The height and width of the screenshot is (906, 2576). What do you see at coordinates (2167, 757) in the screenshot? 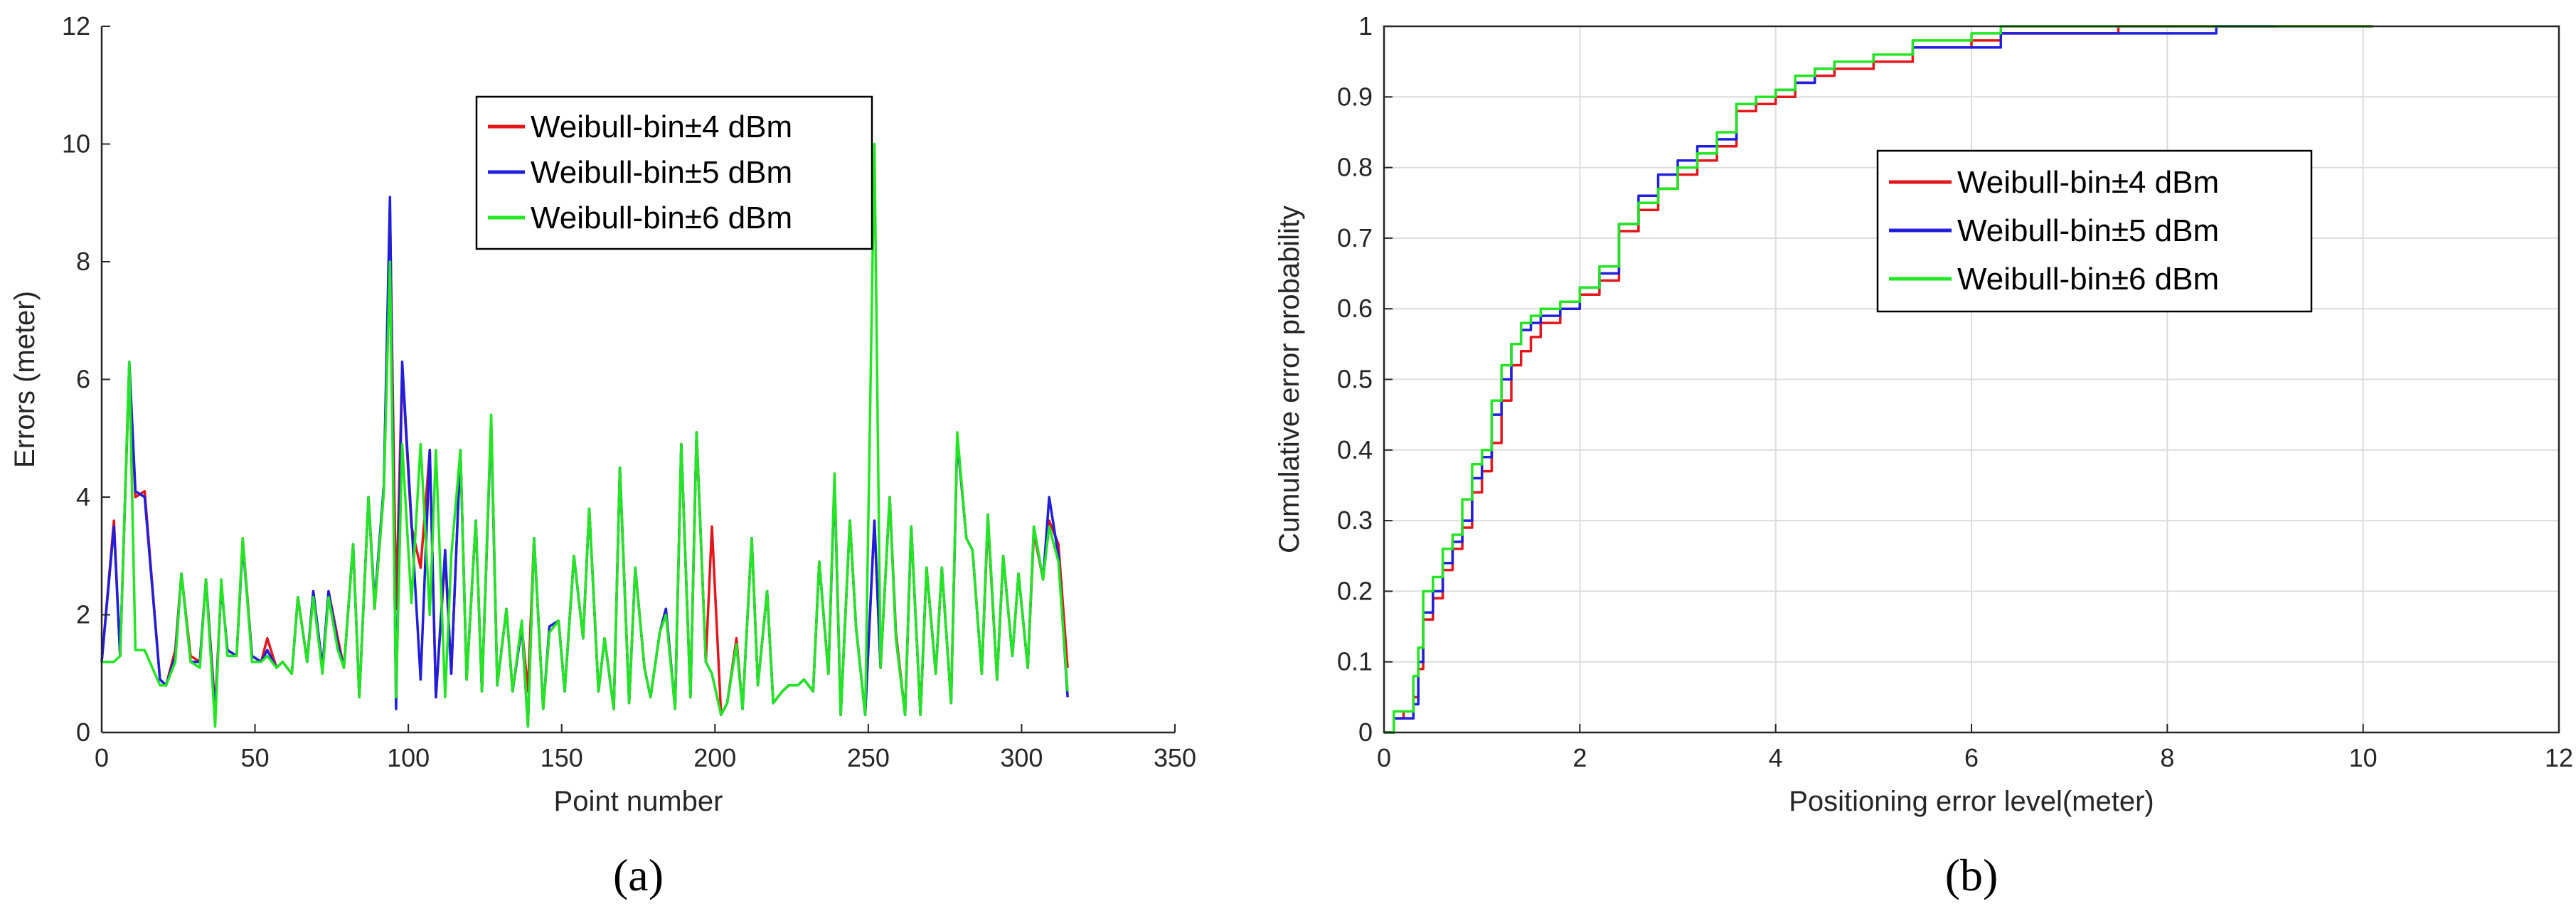
I see `x-tick-label-4: 8` at bounding box center [2167, 757].